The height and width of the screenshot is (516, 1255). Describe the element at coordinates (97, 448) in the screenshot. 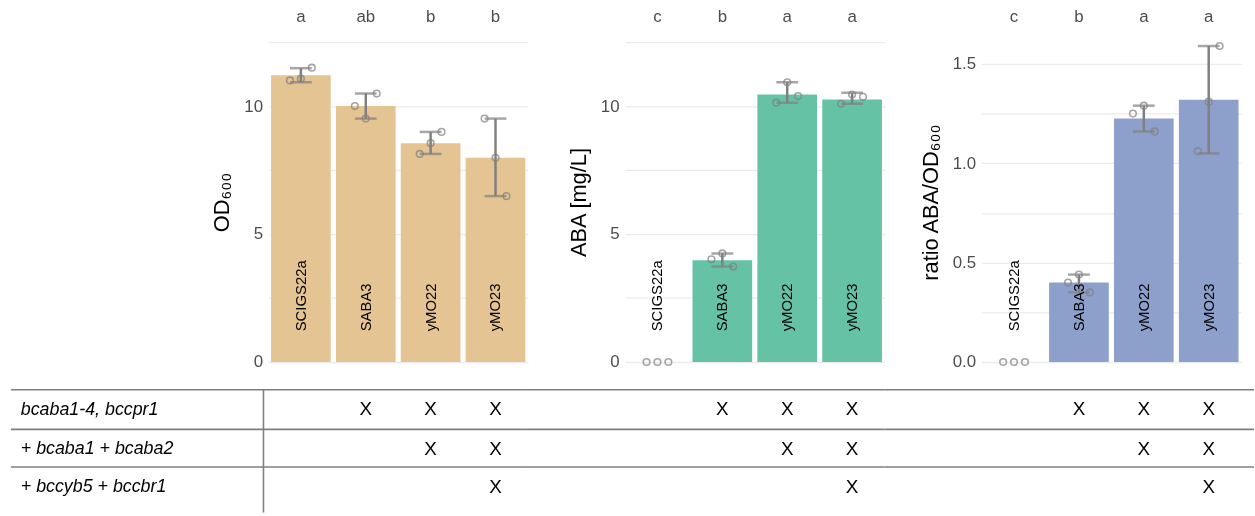

I see `category-label: + bcaba1 + bcaba2` at that location.